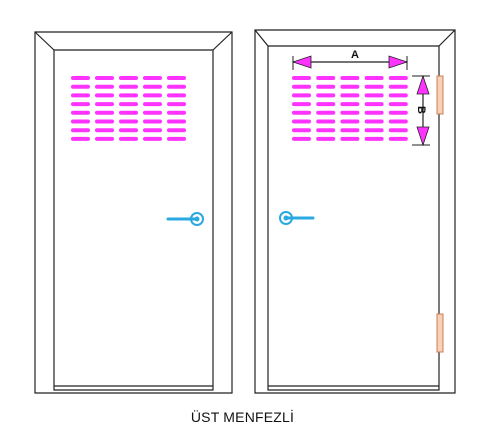 Image resolution: width=485 pixels, height=446 pixels. I want to click on left-frame-corner-tr, so click(222, 41).